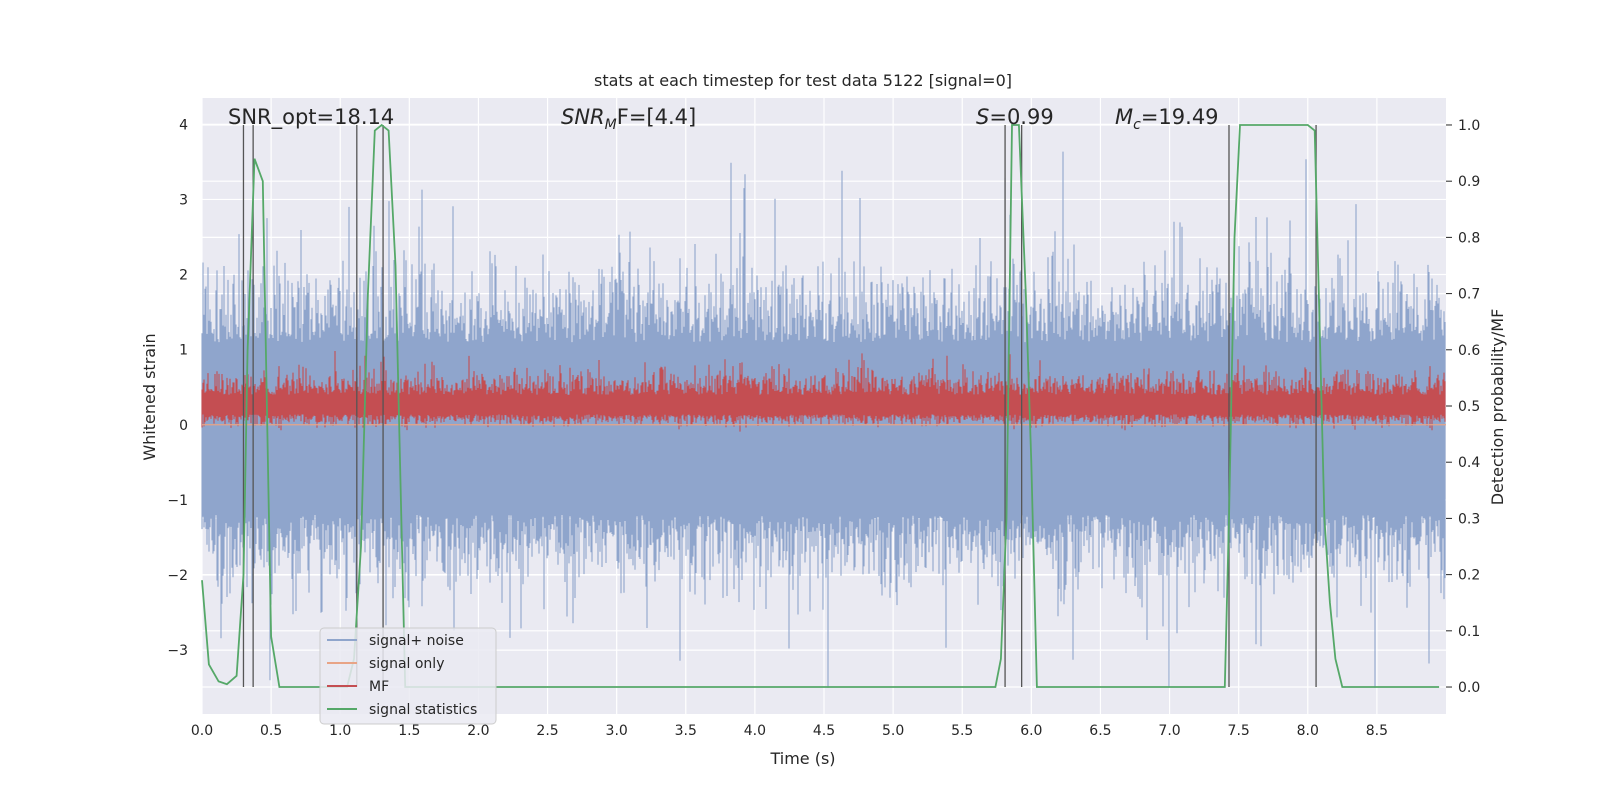 Image resolution: width=1600 pixels, height=800 pixels. Describe the element at coordinates (271, 731) in the screenshot. I see `x-tick-label: 0.5` at that location.